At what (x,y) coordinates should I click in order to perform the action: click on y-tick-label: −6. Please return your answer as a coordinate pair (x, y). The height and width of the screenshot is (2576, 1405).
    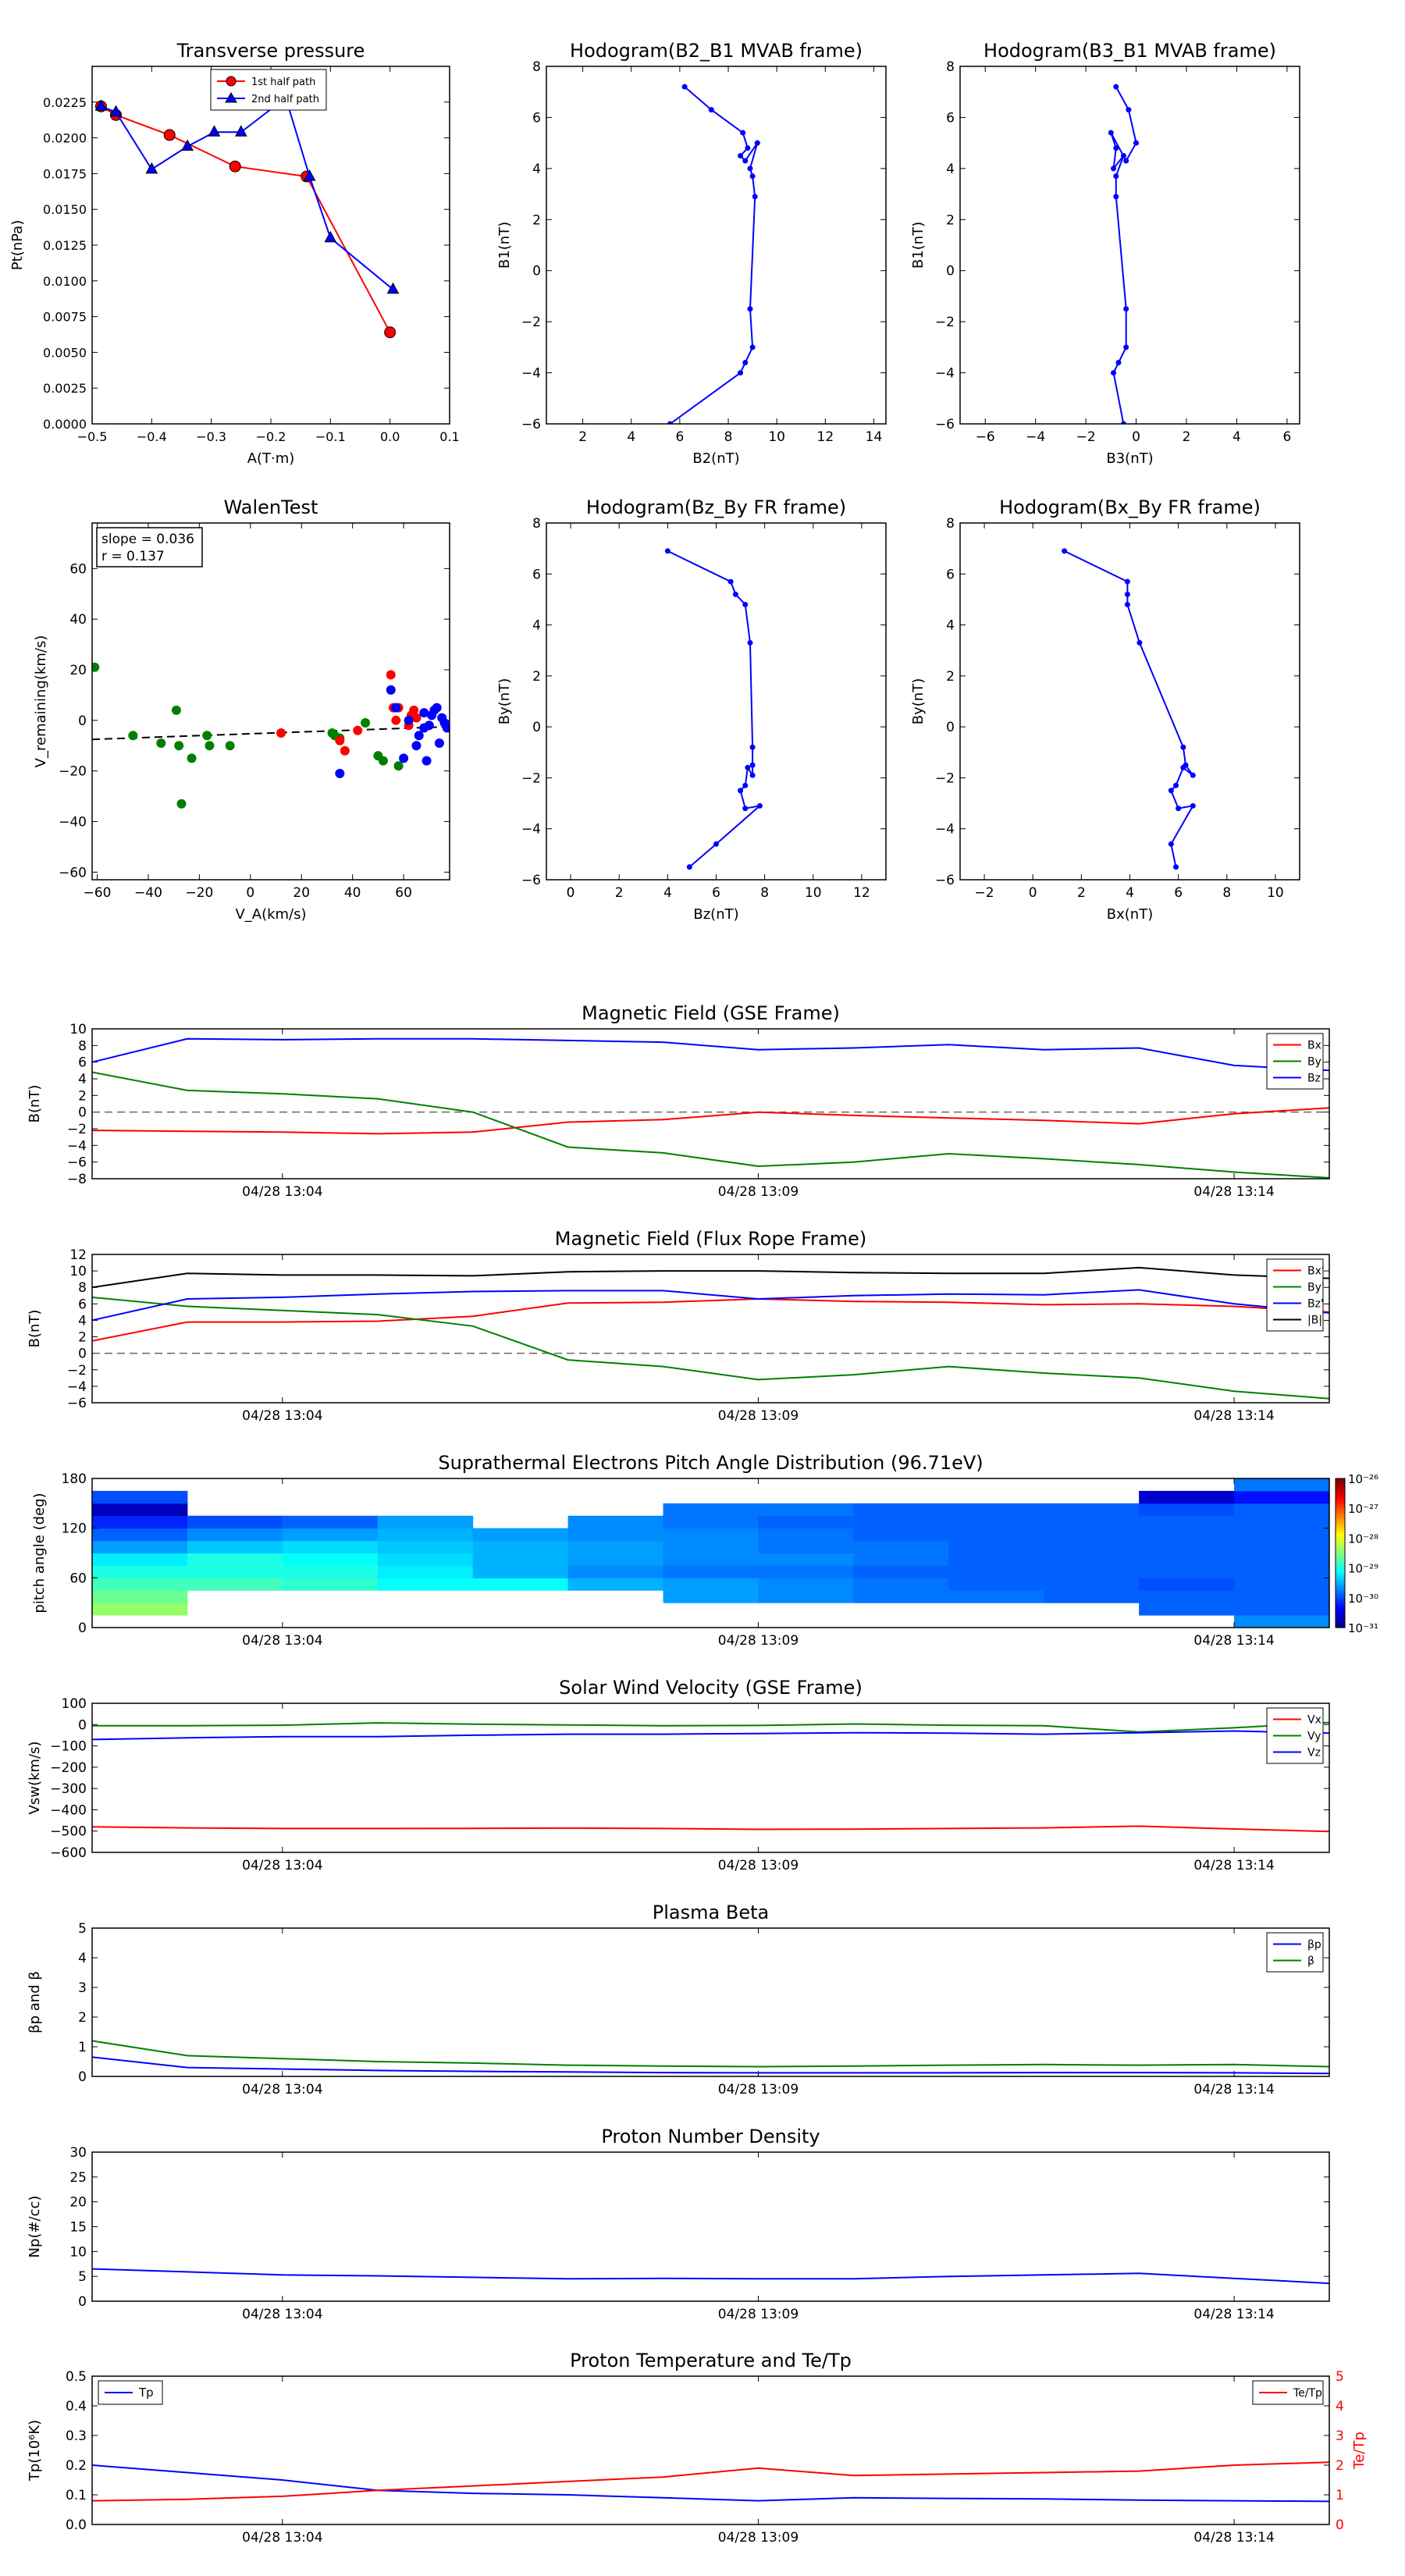
    Looking at the image, I should click on (531, 880).